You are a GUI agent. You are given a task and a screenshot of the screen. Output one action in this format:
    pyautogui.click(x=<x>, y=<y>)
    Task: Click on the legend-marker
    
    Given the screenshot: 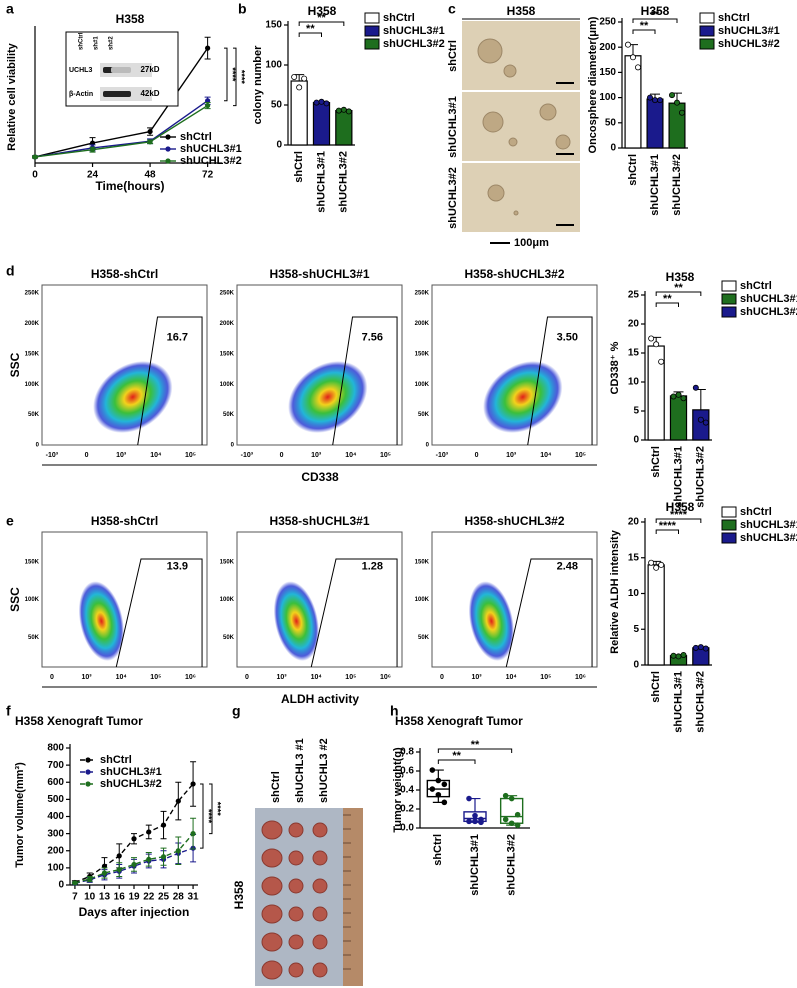 What is the action you would take?
    pyautogui.click(x=168, y=149)
    